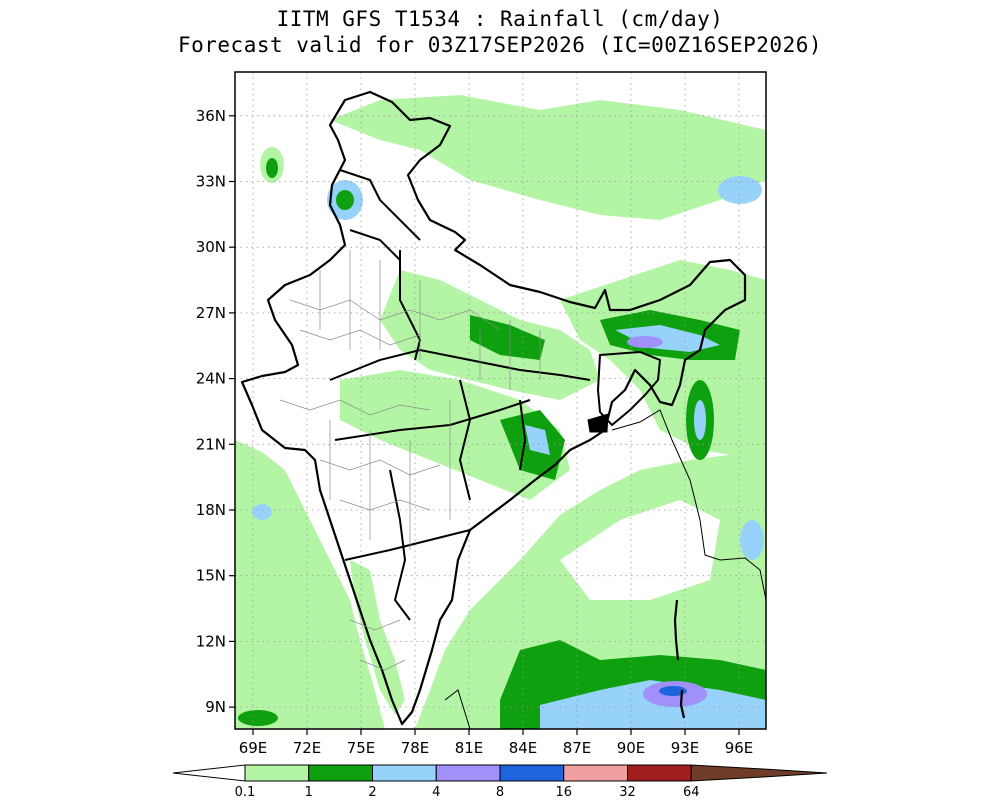  I want to click on longitude-axis: 69E 72E 75E 78E 81E 84E 87E 90E 93E 96E, so click(496, 743).